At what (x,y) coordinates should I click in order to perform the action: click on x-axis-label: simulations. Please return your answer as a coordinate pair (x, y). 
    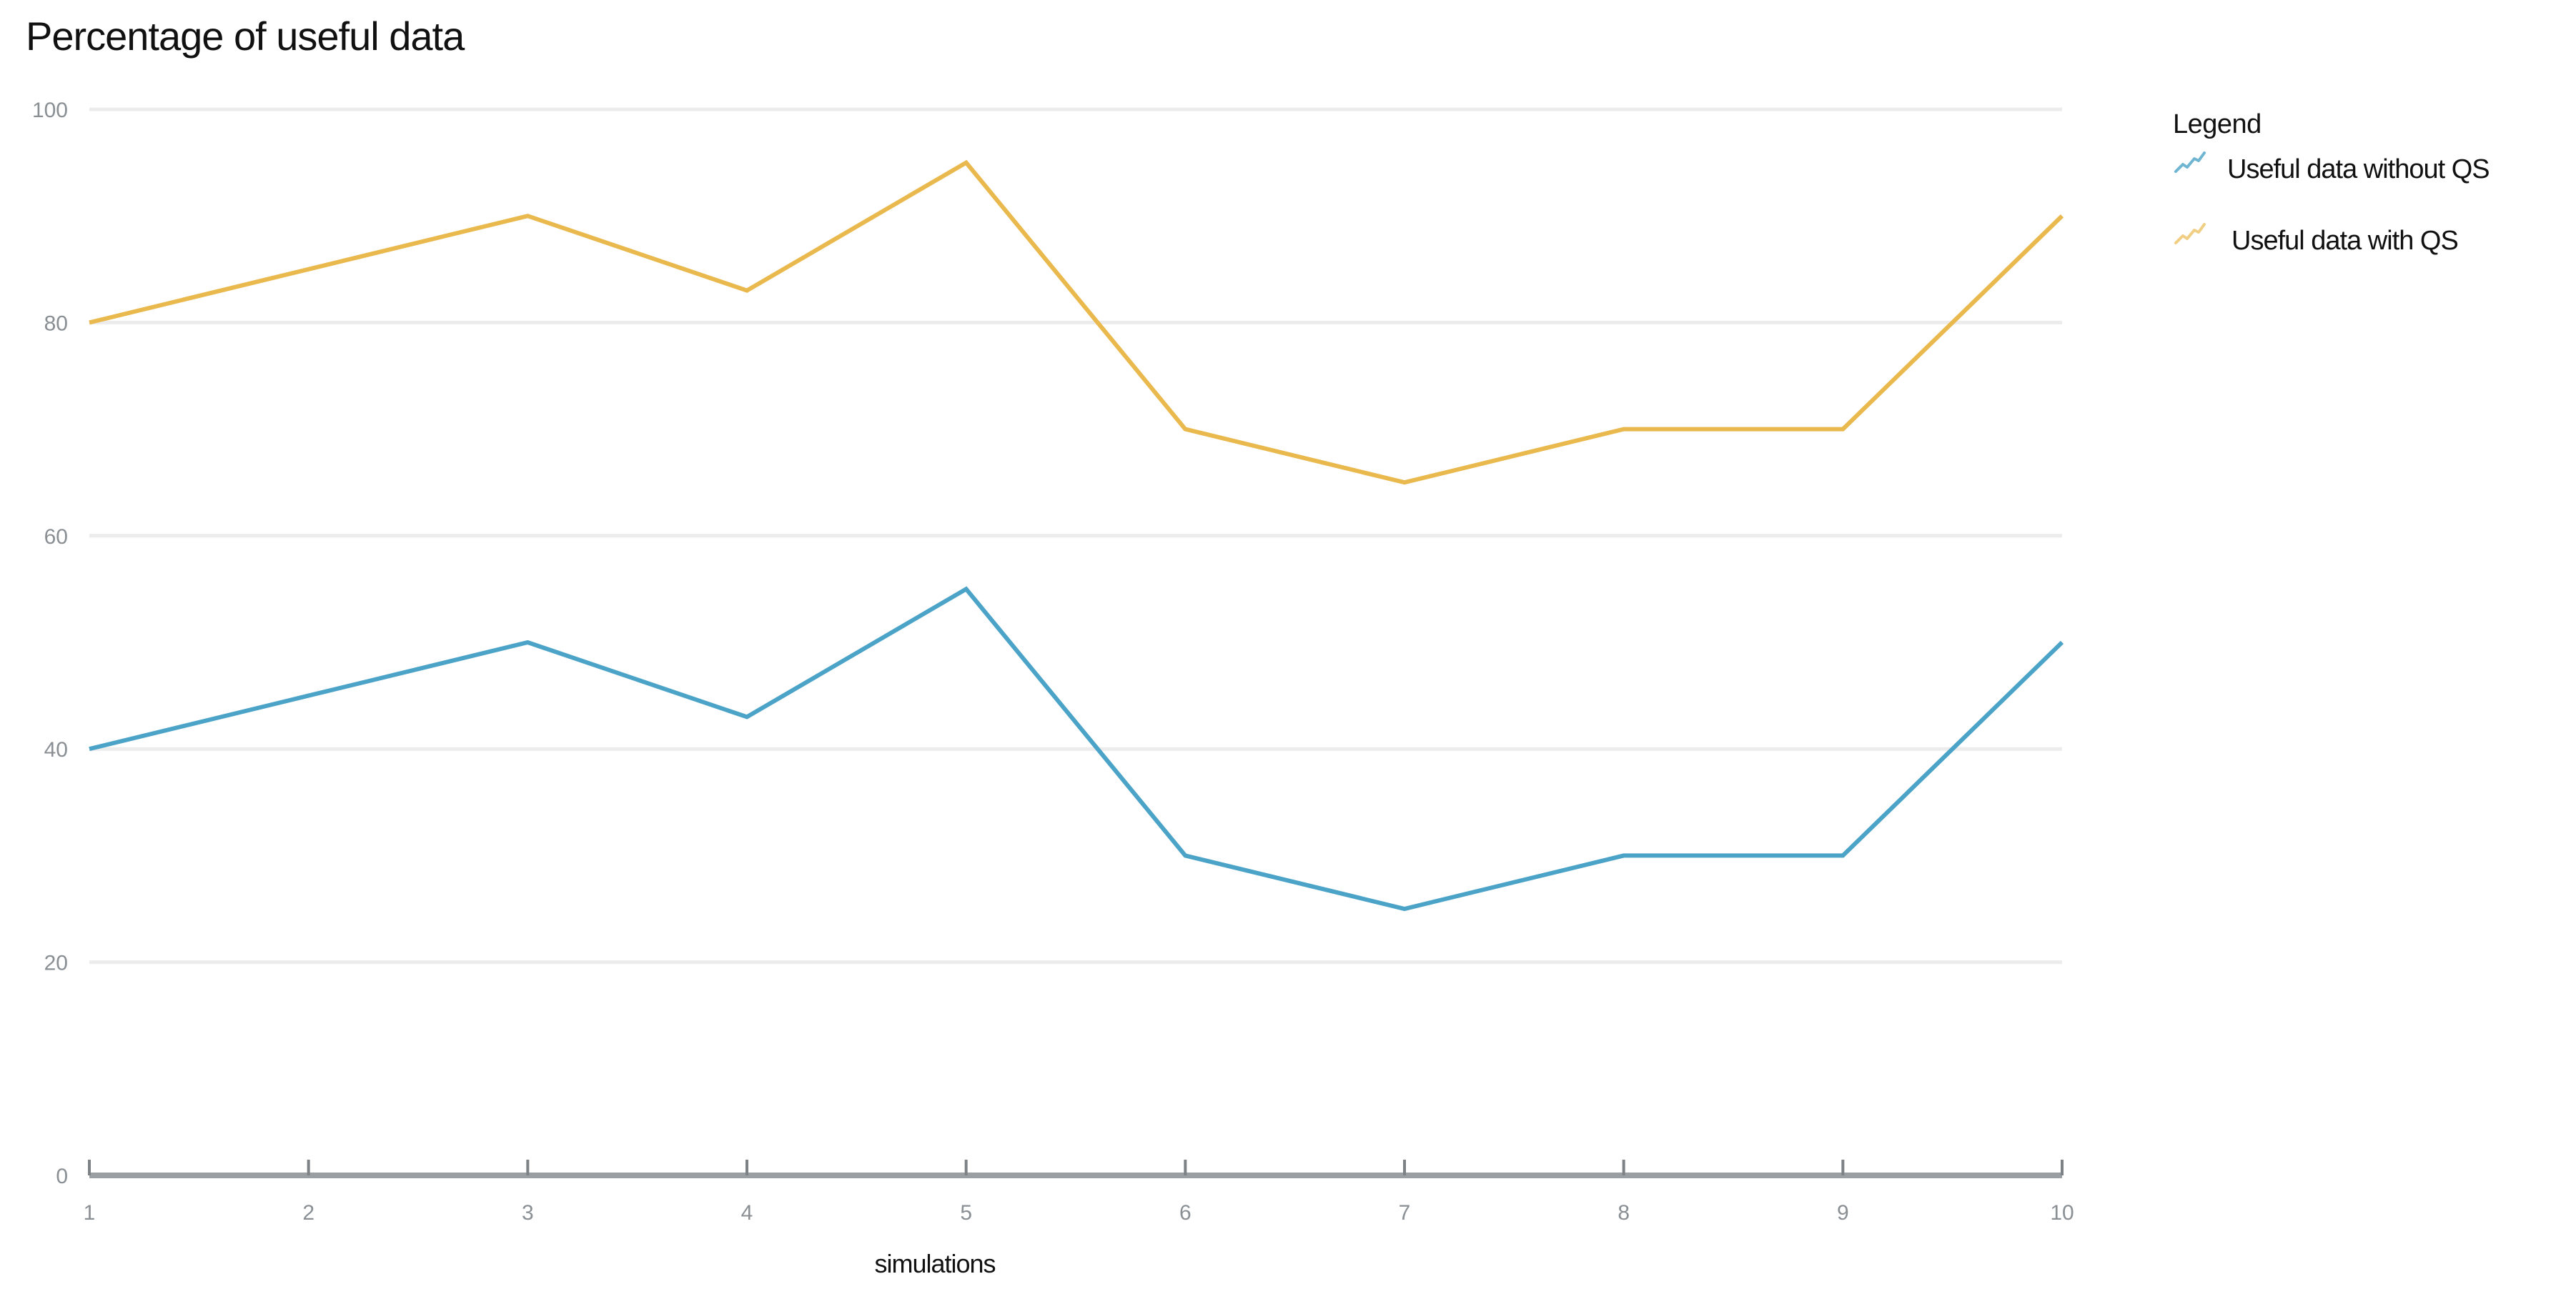
    Looking at the image, I should click on (935, 1264).